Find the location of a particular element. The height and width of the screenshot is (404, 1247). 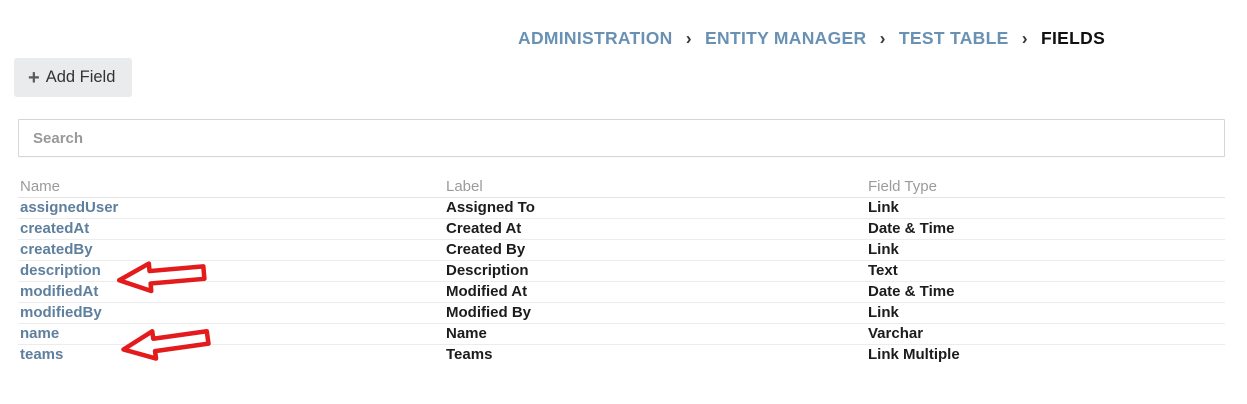

table-row: description Description Text is located at coordinates (621, 270).